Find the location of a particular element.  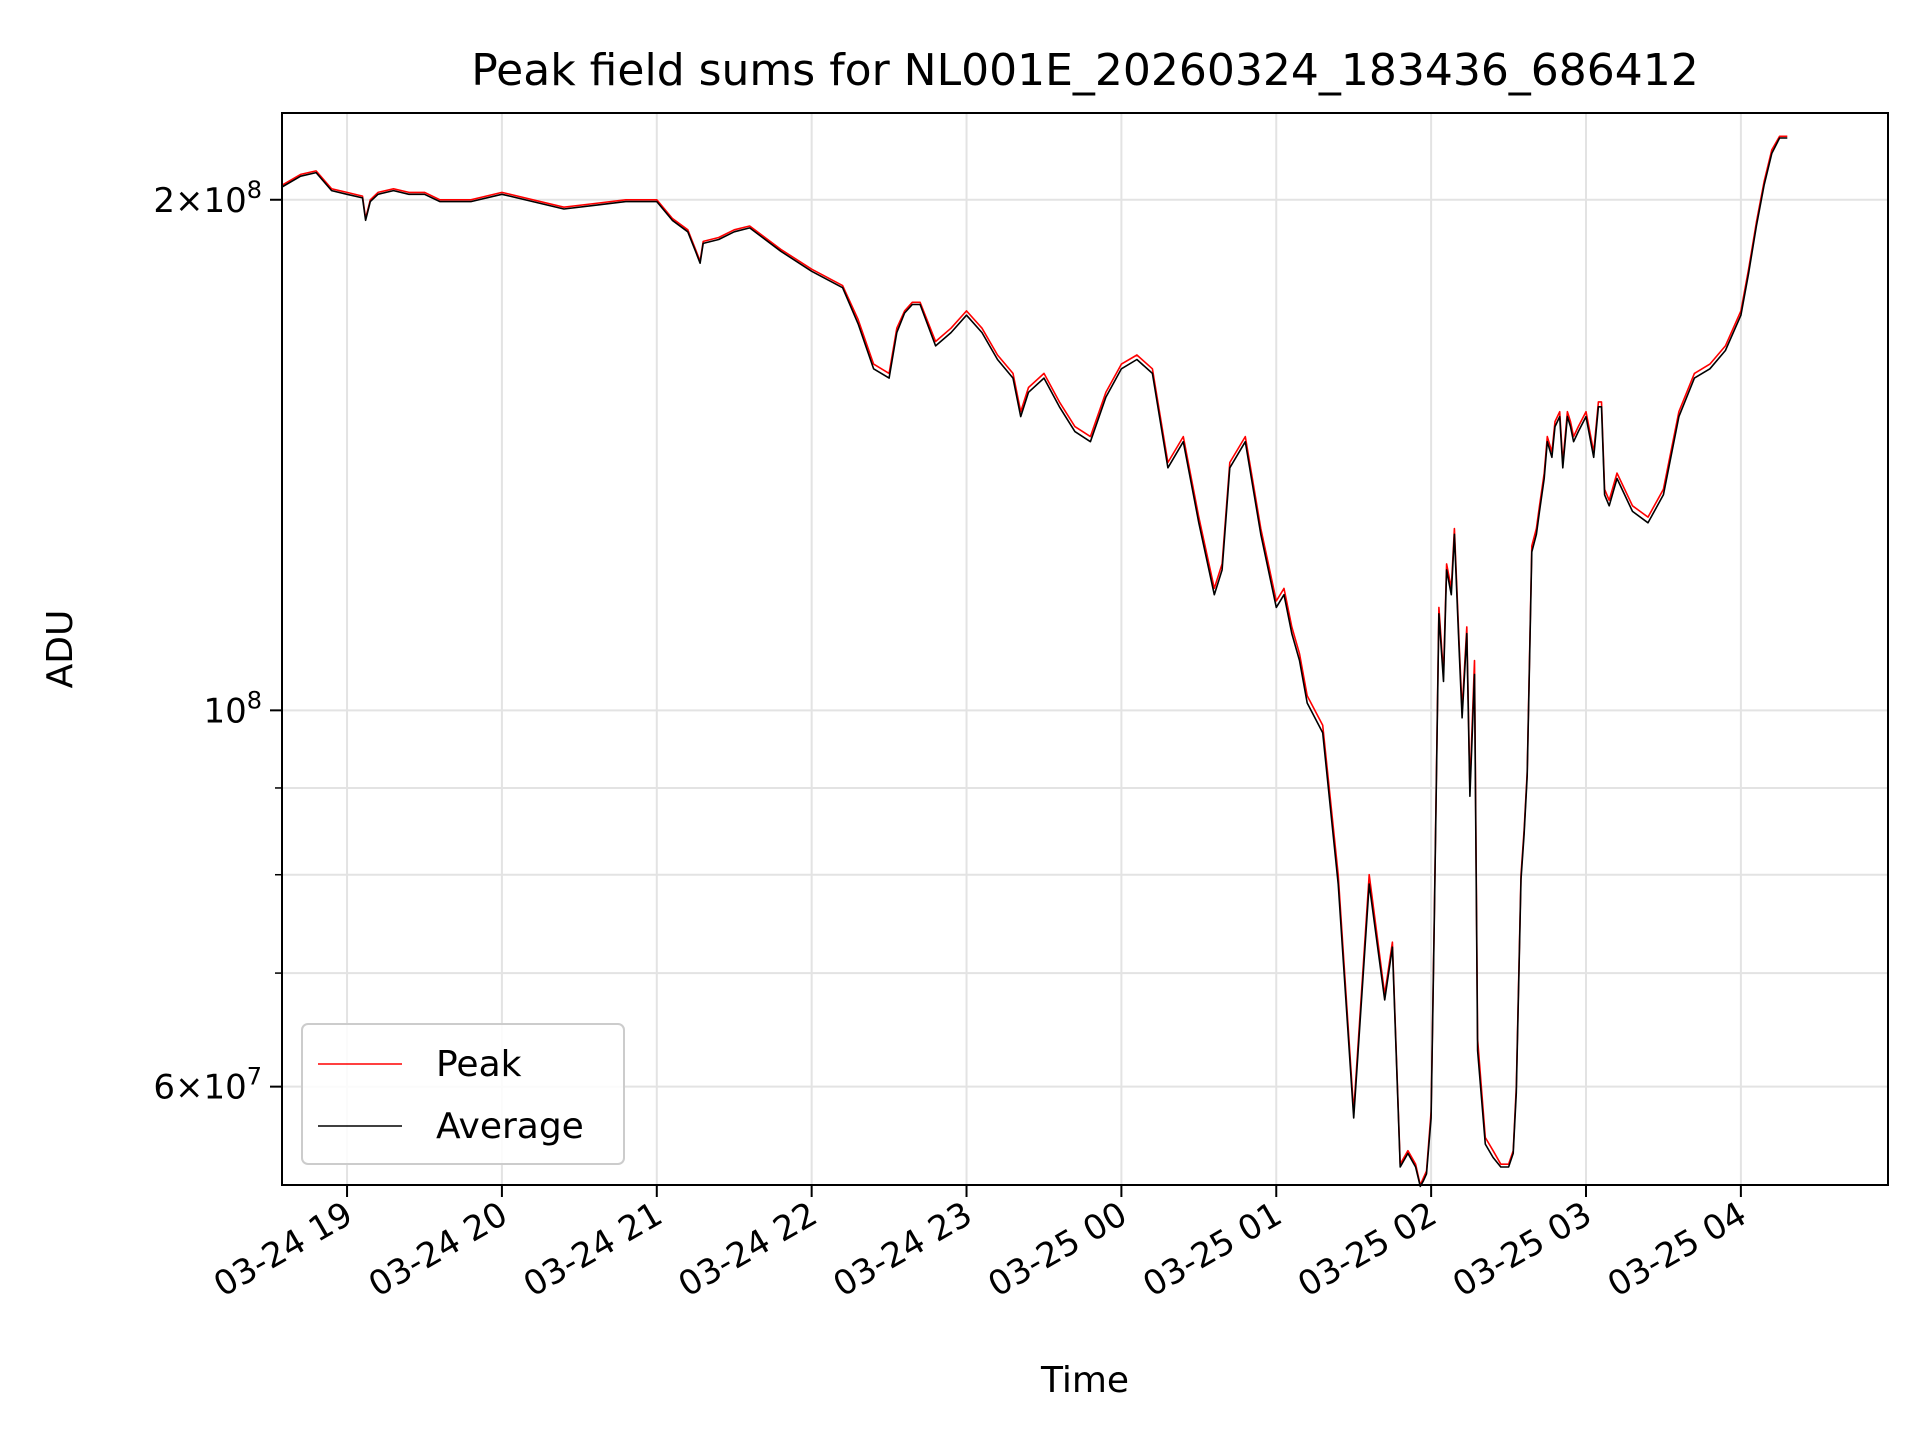

legend-label-average: Average is located at coordinates (510, 1126).